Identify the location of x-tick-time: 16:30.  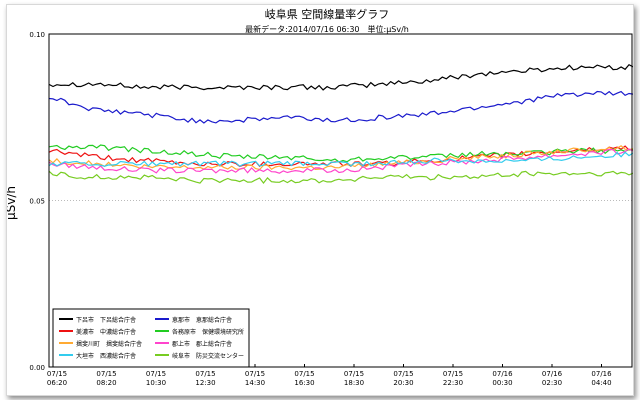
(304, 383).